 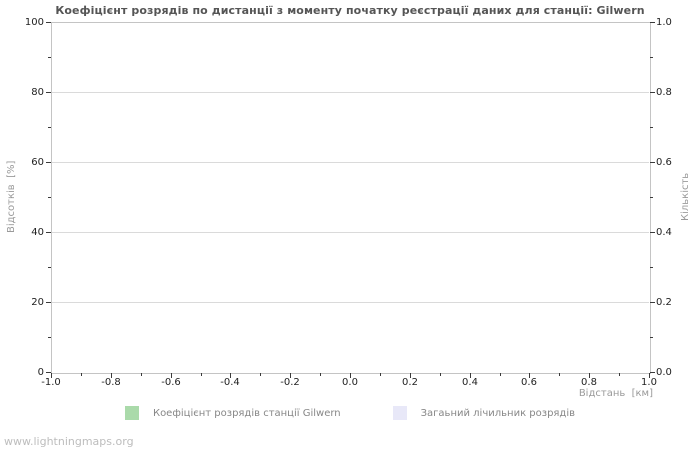 What do you see at coordinates (69, 441) in the screenshot?
I see `watermark: www.lightningmaps.org` at bounding box center [69, 441].